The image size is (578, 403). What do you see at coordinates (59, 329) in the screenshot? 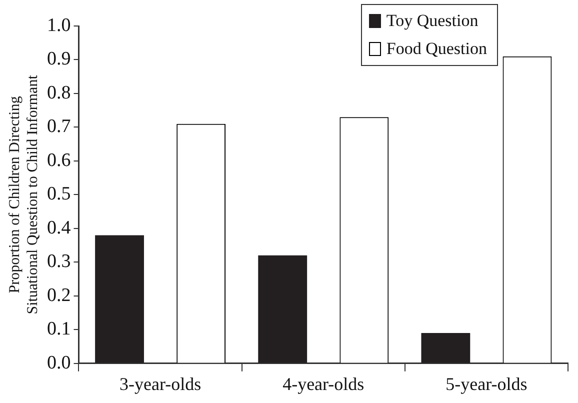
I see `y-tick-label: 0.1` at bounding box center [59, 329].